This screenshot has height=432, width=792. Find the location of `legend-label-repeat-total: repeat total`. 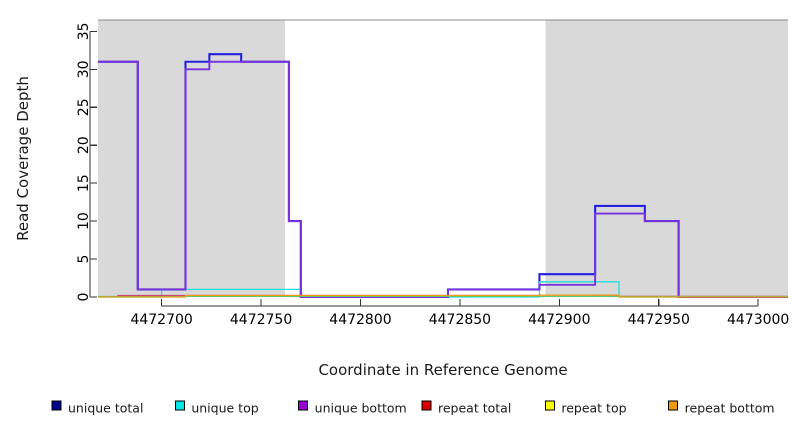

legend-label-repeat-total: repeat total is located at coordinates (474, 408).